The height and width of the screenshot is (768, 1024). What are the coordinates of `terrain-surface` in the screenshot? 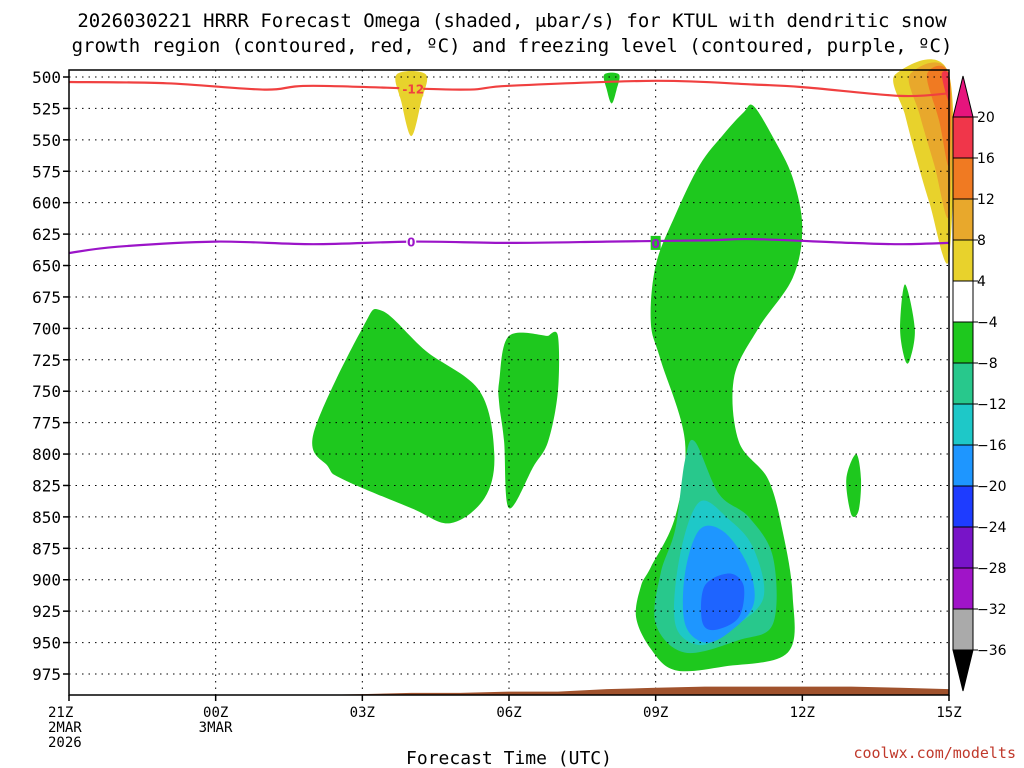 It's located at (509, 690).